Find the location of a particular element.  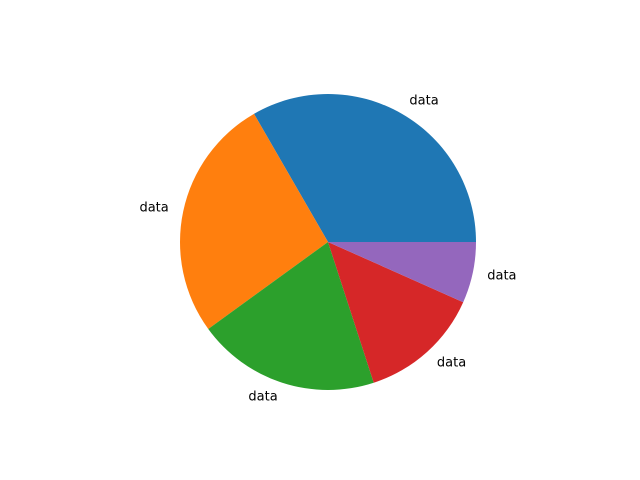

pie-slice-label-2: data is located at coordinates (153, 208).